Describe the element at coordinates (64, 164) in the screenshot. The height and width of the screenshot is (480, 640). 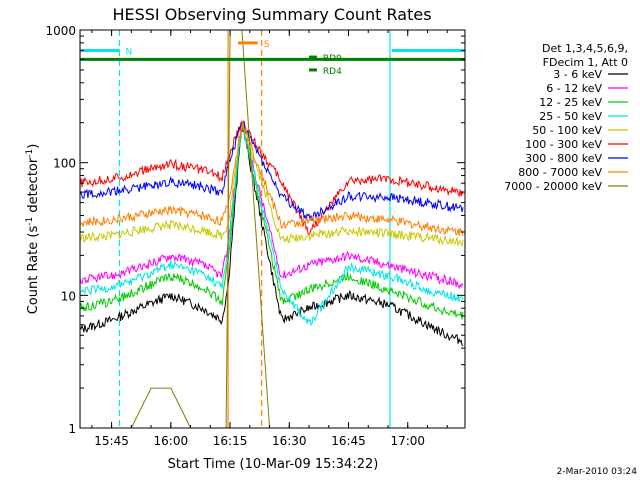
I see `y-tick-label: 100` at that location.